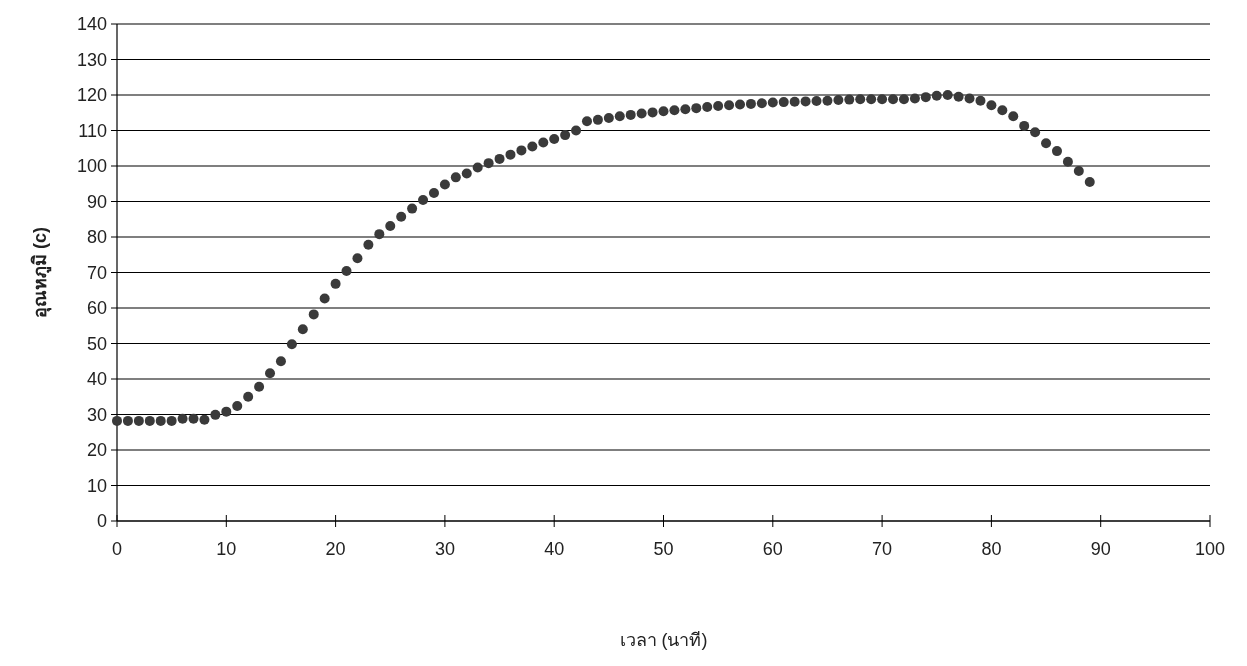 The height and width of the screenshot is (666, 1247). What do you see at coordinates (663, 640) in the screenshot?
I see `x-axis-title: เวลา (นาที)` at bounding box center [663, 640].